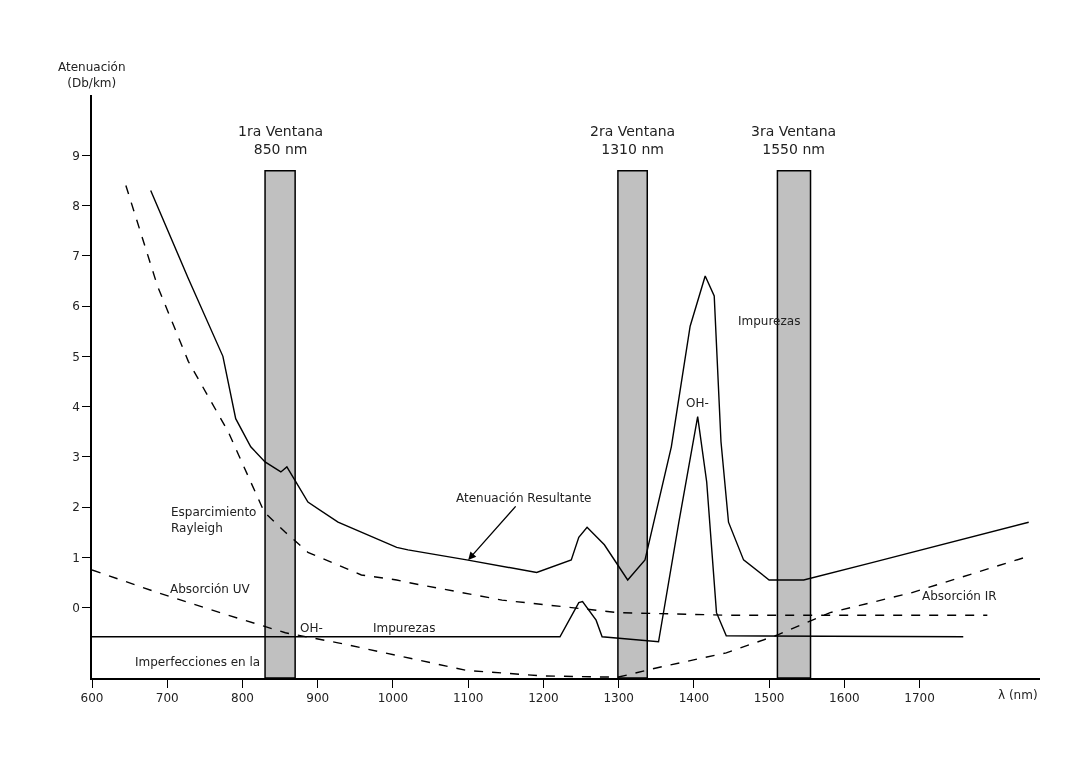 This screenshot has width=1071, height=768. Describe the element at coordinates (468, 698) in the screenshot. I see `x-tick-label: 1100` at that location.